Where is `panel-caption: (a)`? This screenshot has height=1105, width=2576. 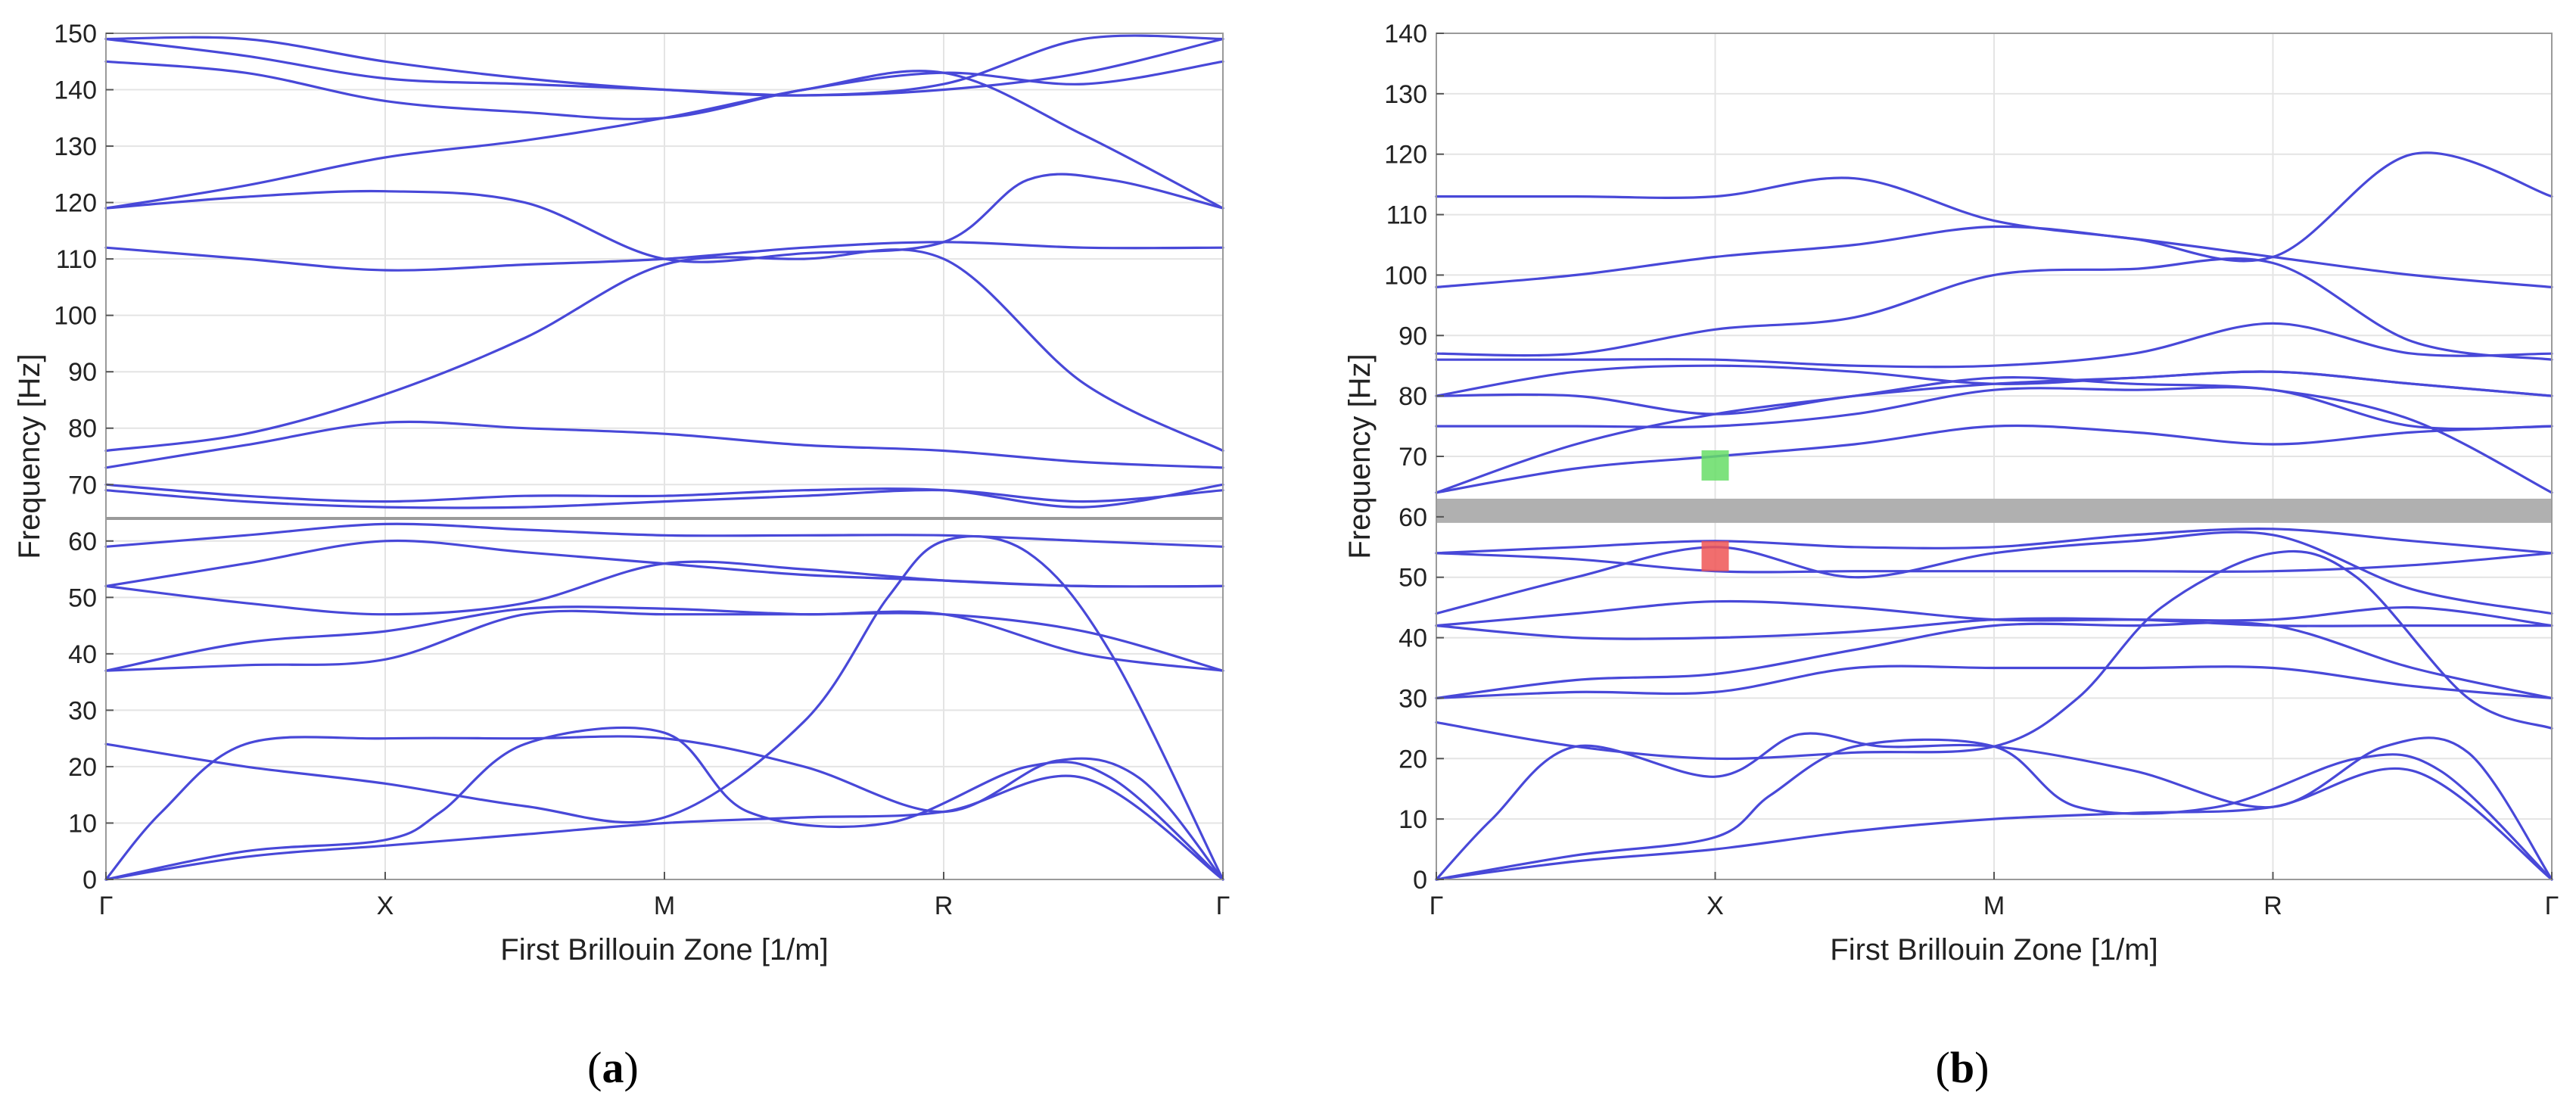 panel-caption: (a) is located at coordinates (613, 1067).